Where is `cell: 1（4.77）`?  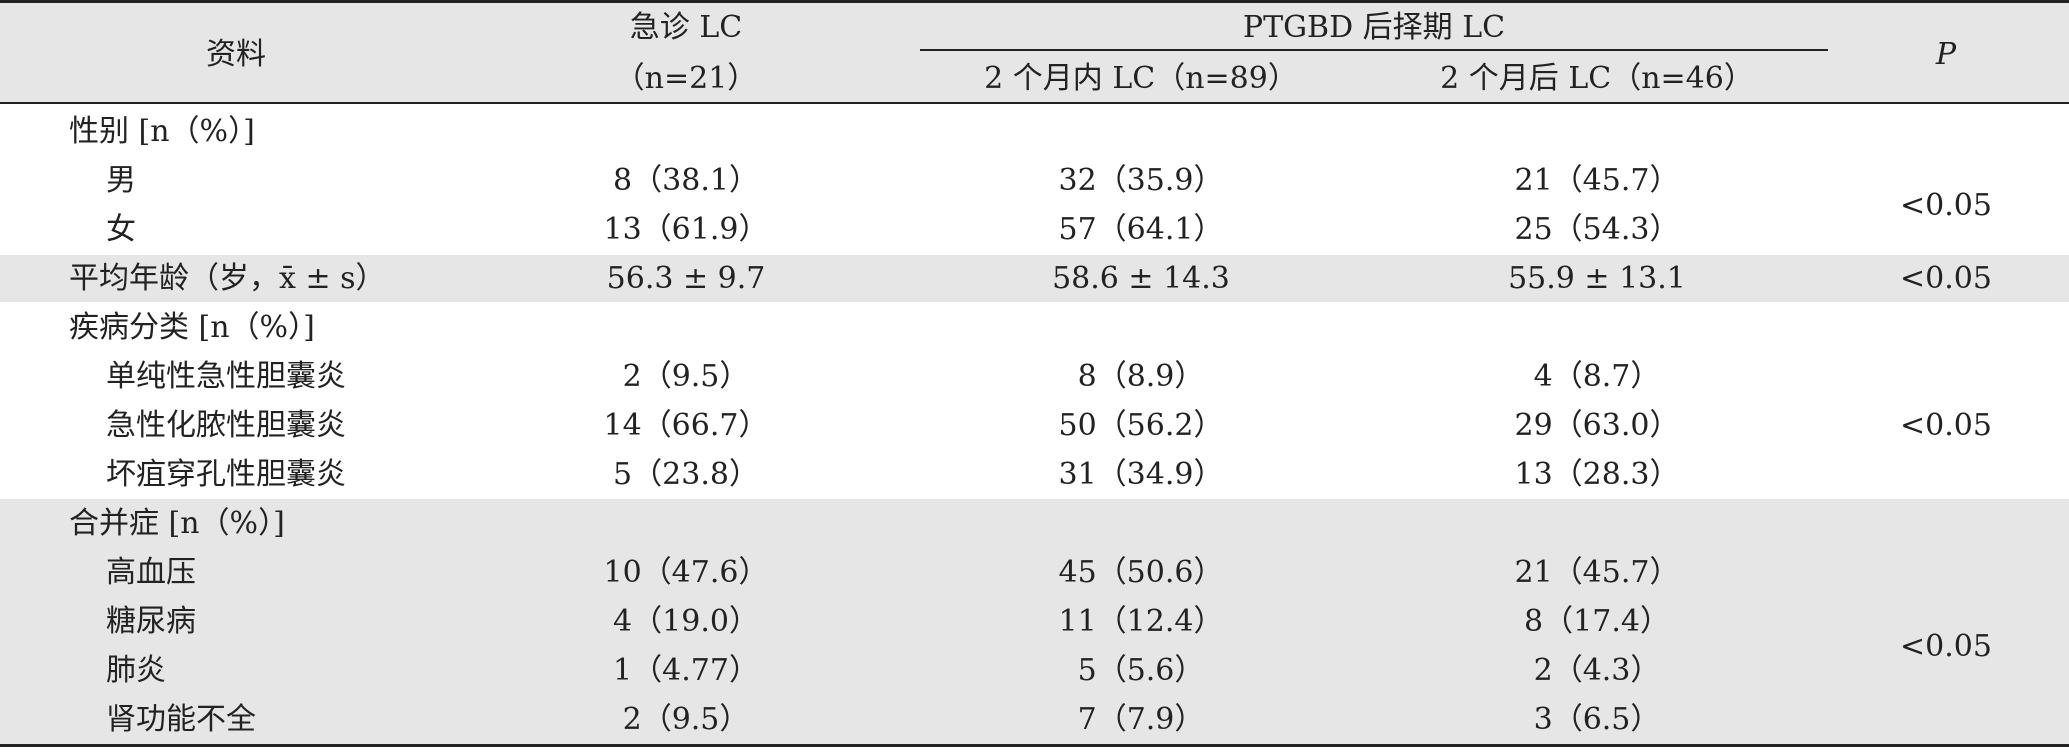
cell: 1（4.77） is located at coordinates (686, 670).